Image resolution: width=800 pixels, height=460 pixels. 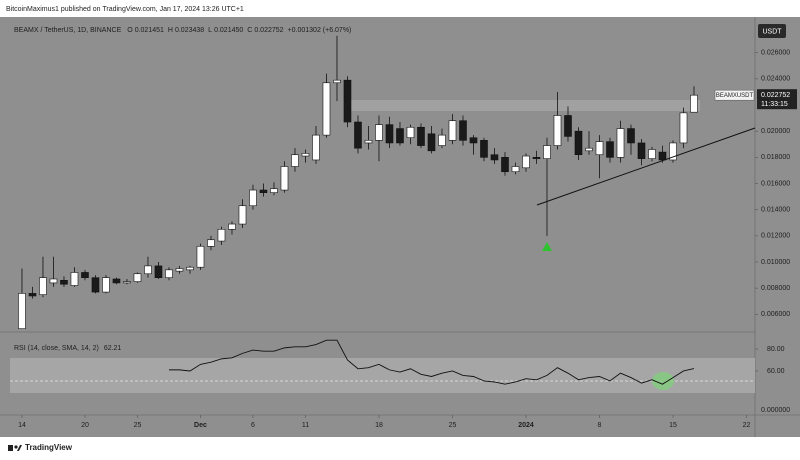 What do you see at coordinates (170, 30) in the screenshot?
I see `ohlc-key: H` at bounding box center [170, 30].